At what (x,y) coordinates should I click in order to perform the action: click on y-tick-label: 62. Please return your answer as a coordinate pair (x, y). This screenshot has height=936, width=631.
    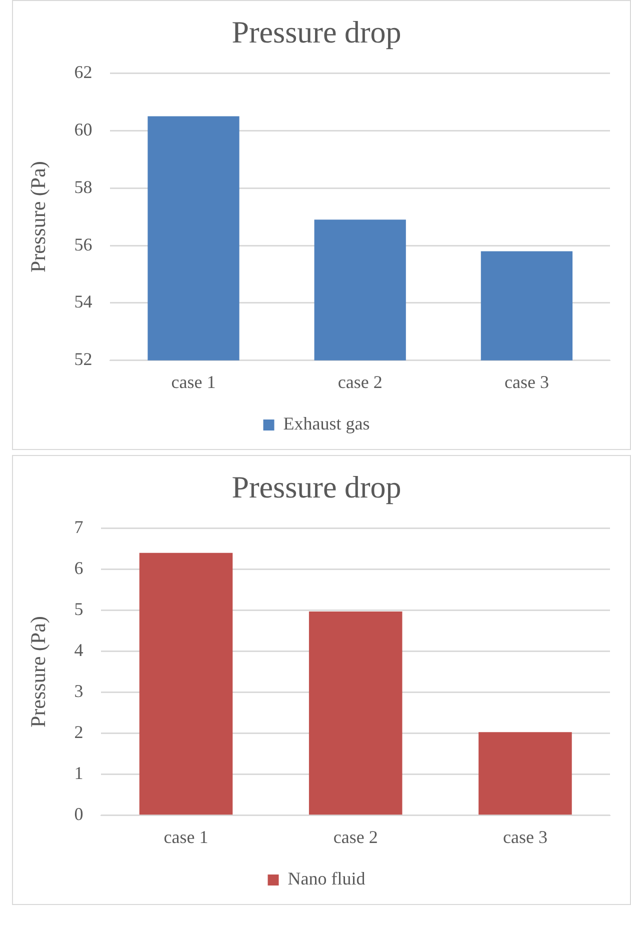
    Looking at the image, I should click on (83, 72).